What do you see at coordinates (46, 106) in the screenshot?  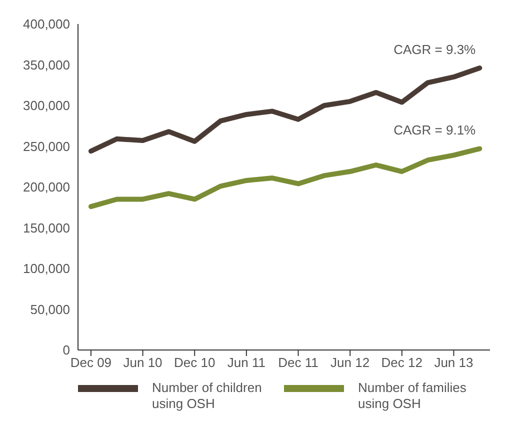 I see `y-tick-label: 300,000` at bounding box center [46, 106].